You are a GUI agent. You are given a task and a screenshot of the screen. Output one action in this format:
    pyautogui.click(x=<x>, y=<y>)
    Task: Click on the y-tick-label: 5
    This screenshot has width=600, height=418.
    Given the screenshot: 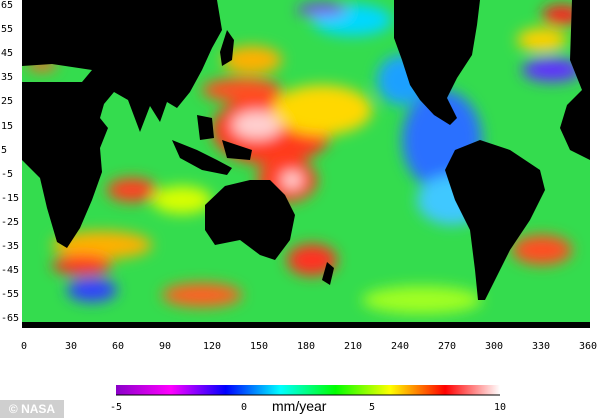 What is the action you would take?
    pyautogui.click(x=4, y=150)
    